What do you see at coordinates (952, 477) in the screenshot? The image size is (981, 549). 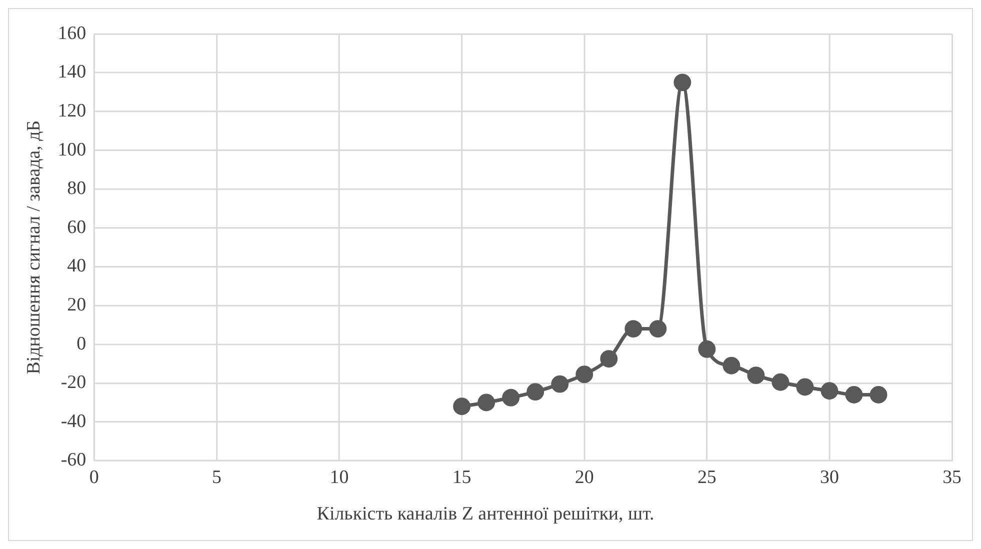 I see `x-tick-label: 35` at bounding box center [952, 477].